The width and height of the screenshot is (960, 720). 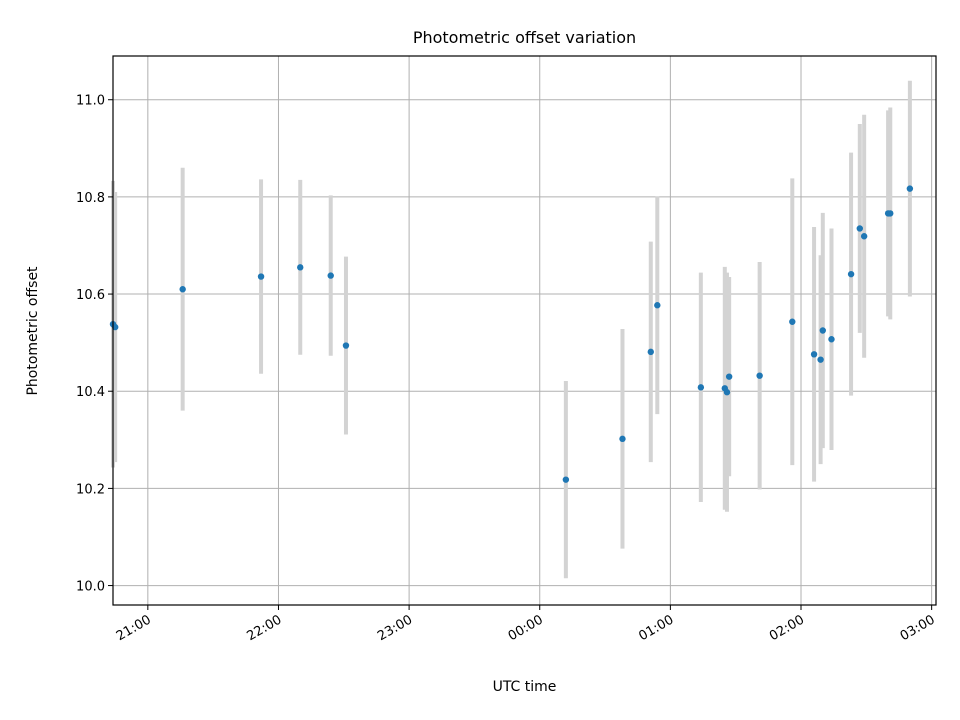 What do you see at coordinates (90, 295) in the screenshot?
I see `y-tick-label: 10.6` at bounding box center [90, 295].